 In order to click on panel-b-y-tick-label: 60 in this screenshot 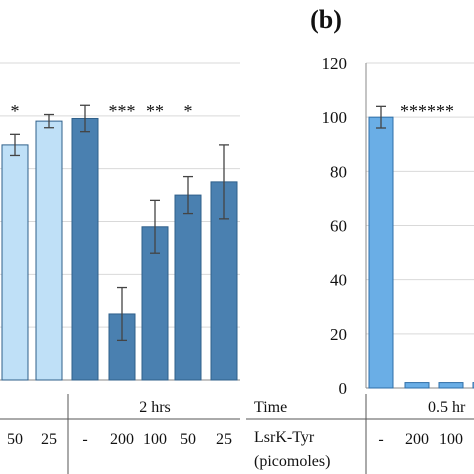, I will do `click(338, 226)`.